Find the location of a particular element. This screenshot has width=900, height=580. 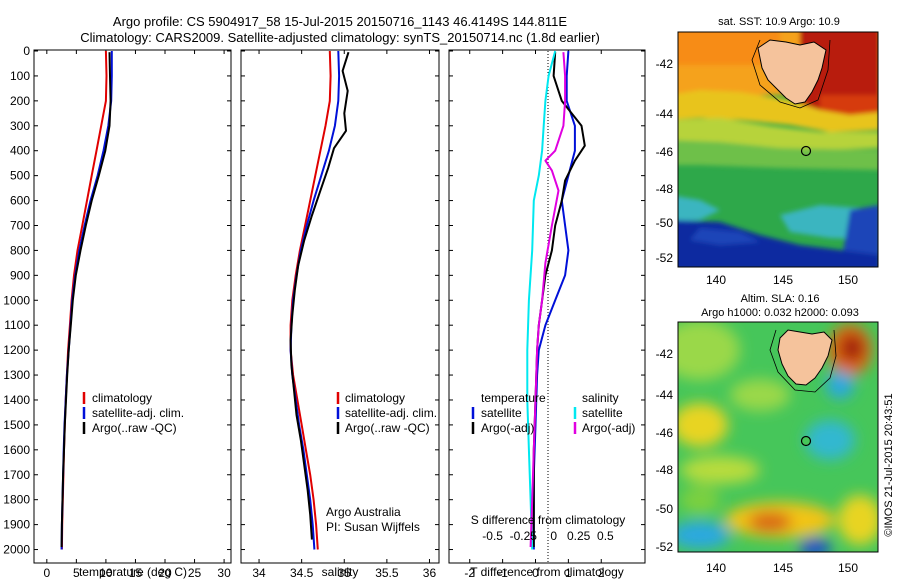

depth-tick-label: 1400 is located at coordinates (16, 400).